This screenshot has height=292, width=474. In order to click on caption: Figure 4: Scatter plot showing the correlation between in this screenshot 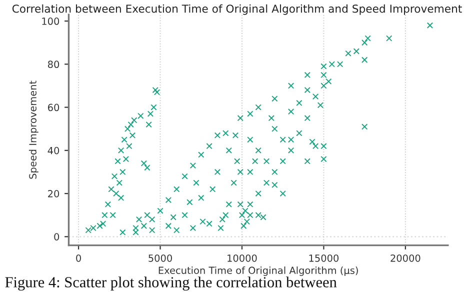, I will do `click(171, 283)`.